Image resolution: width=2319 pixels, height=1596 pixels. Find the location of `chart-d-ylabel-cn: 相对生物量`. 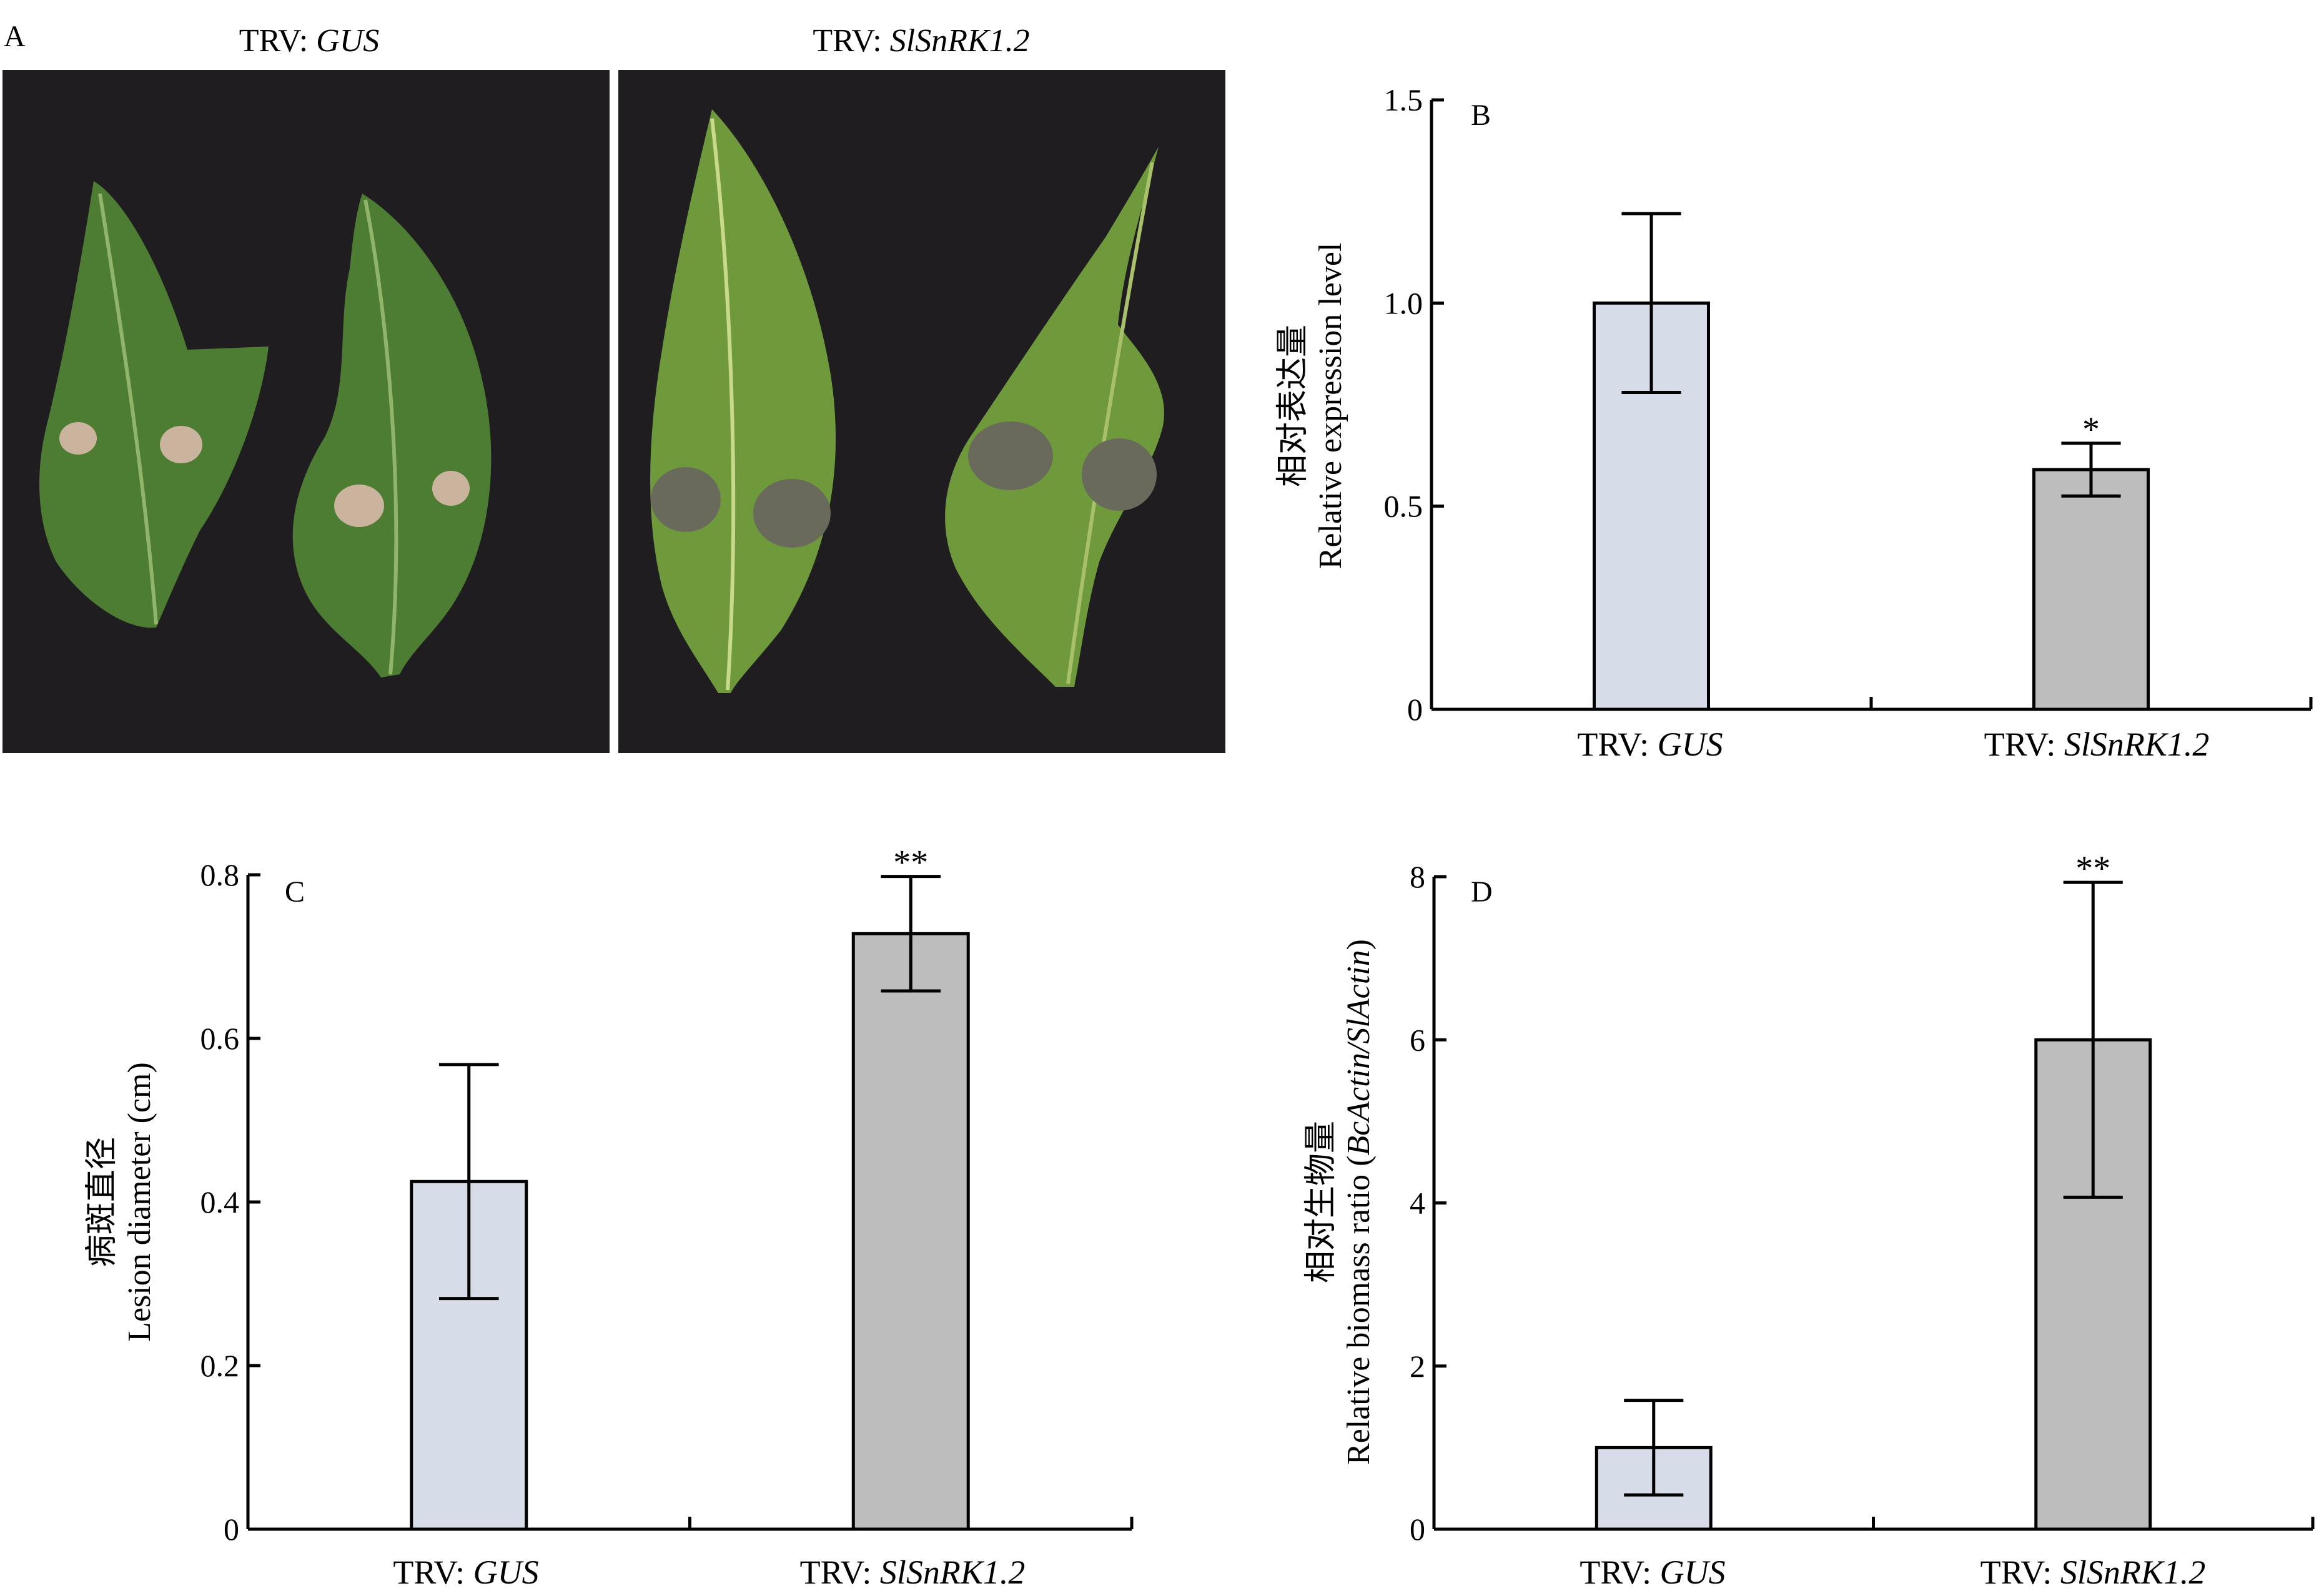

chart-d-ylabel-cn: 相对生物量 is located at coordinates (1321, 1202).